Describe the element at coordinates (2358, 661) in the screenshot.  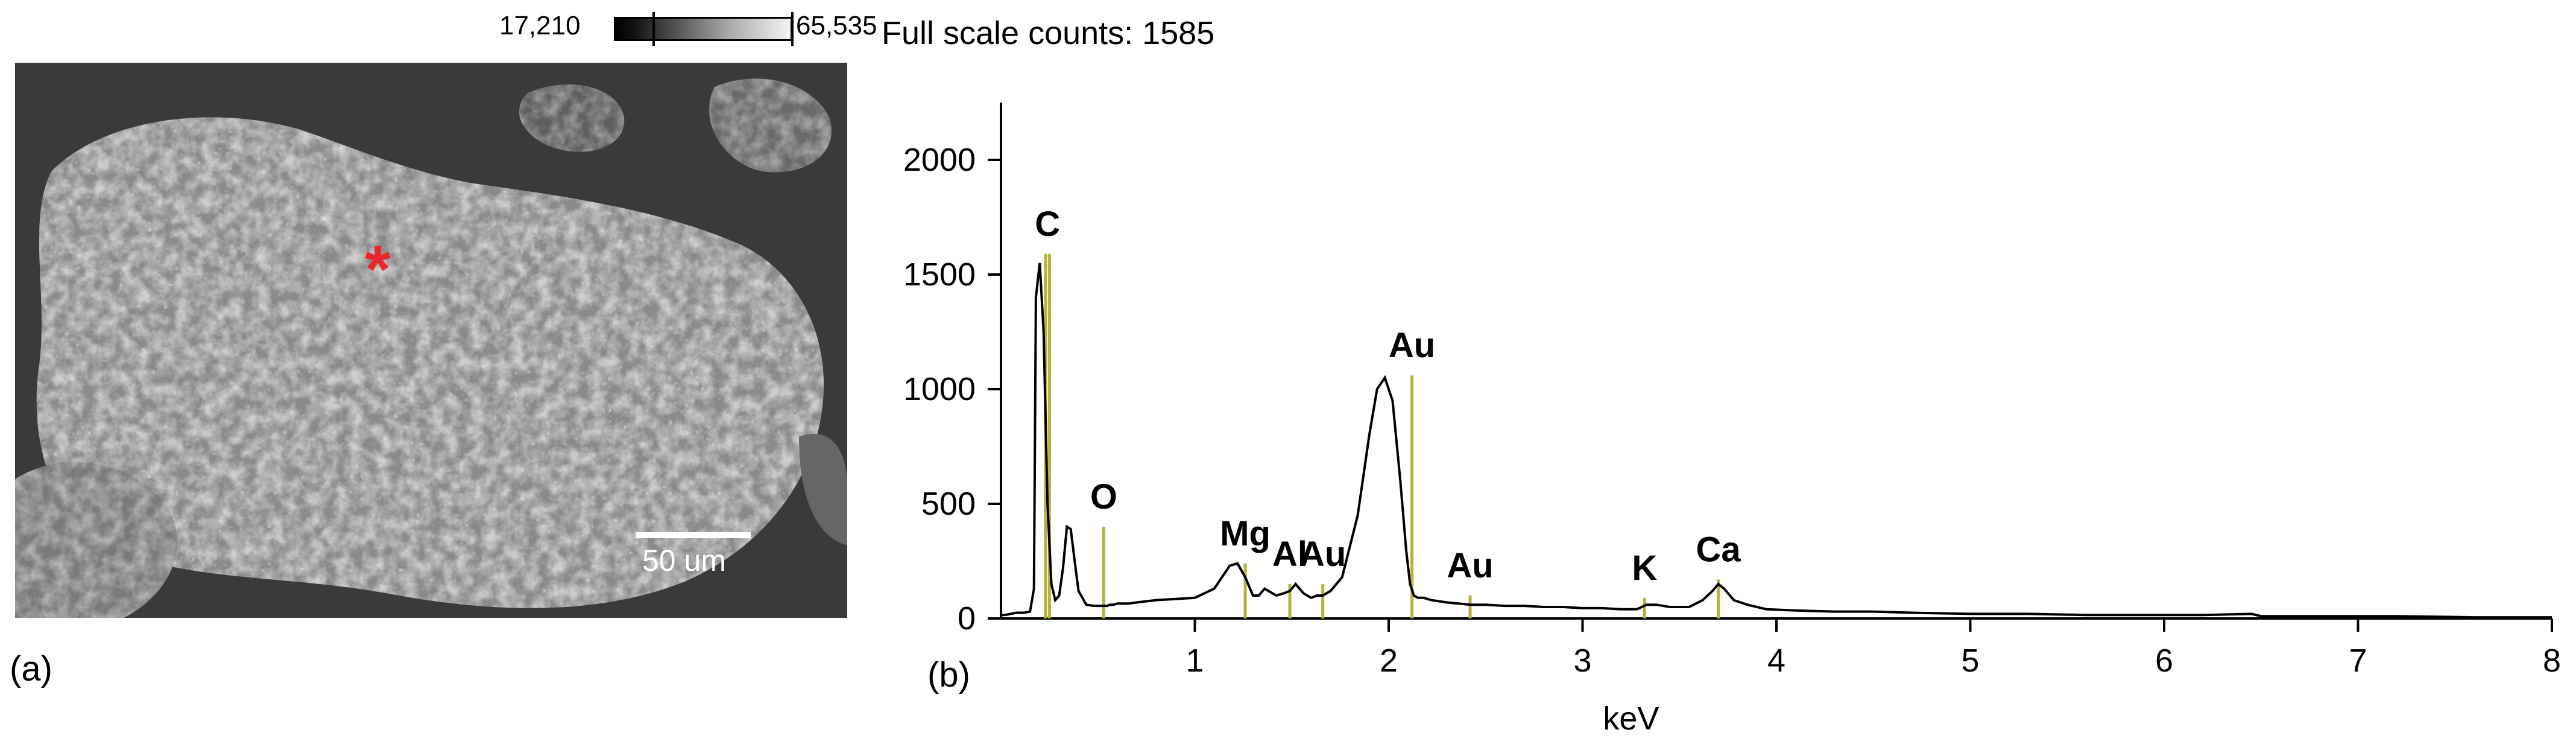
I see `x-tick-label: 7` at that location.